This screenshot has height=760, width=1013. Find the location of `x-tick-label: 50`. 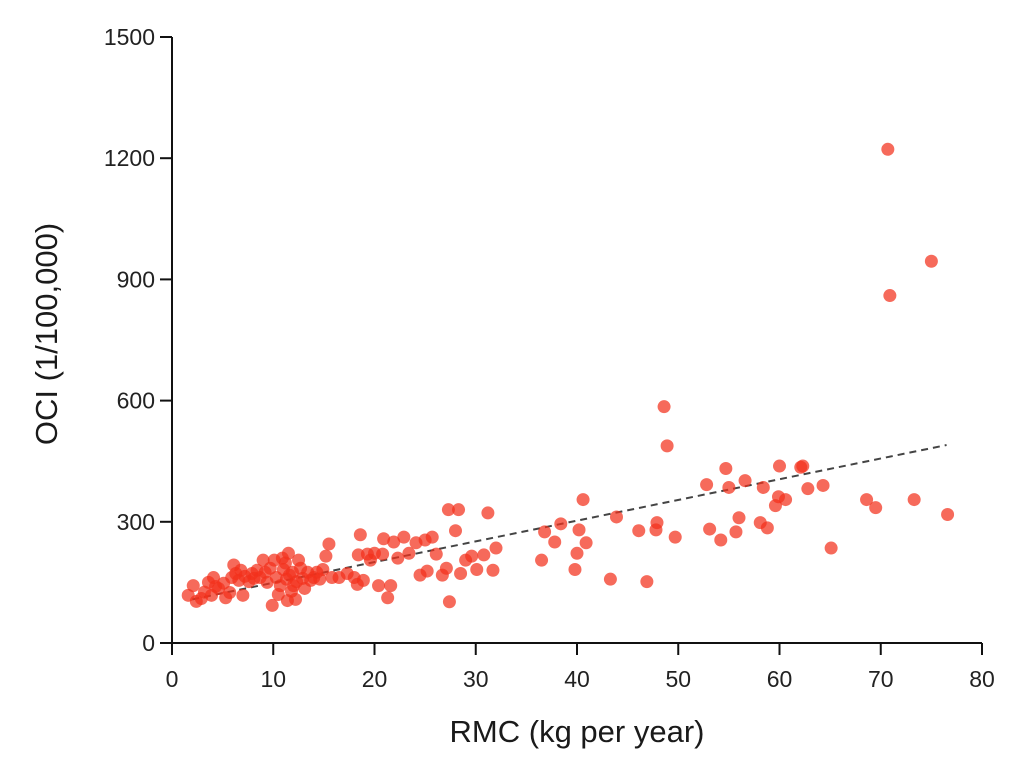

x-tick-label: 50 is located at coordinates (678, 679).